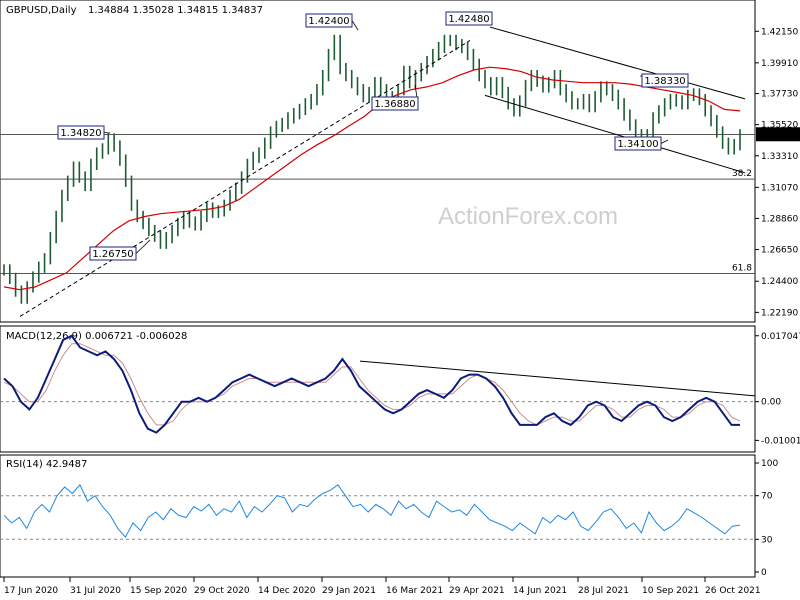  I want to click on xtick-label: 14 Jun 2021, so click(540, 591).